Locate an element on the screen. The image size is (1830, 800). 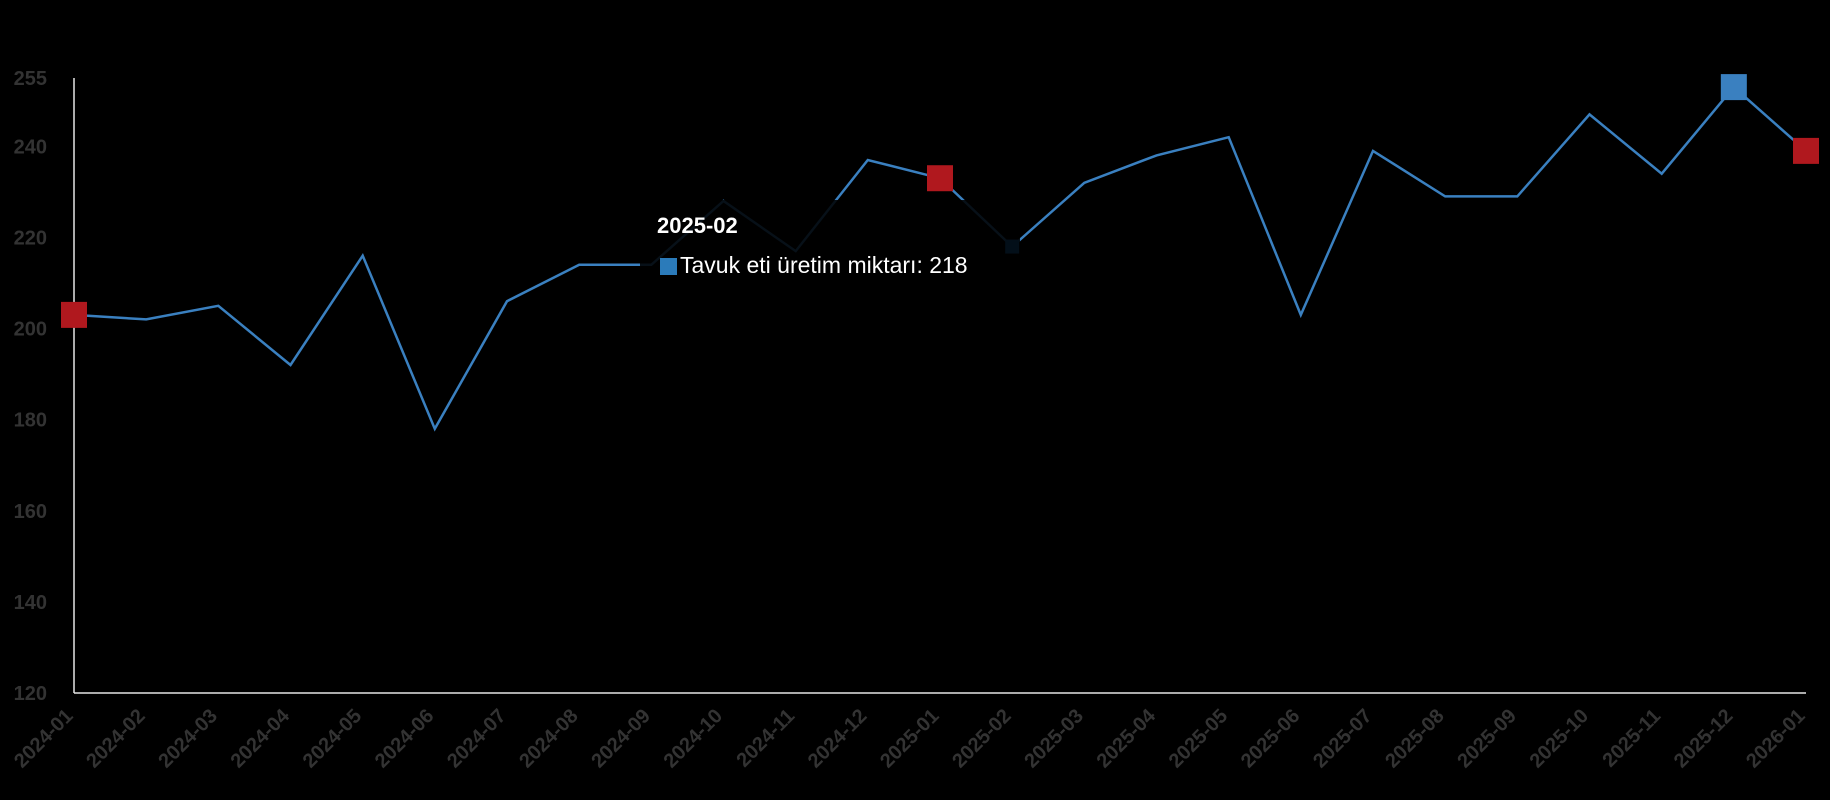
x-tick-label: 2024-08 is located at coordinates (548, 738).